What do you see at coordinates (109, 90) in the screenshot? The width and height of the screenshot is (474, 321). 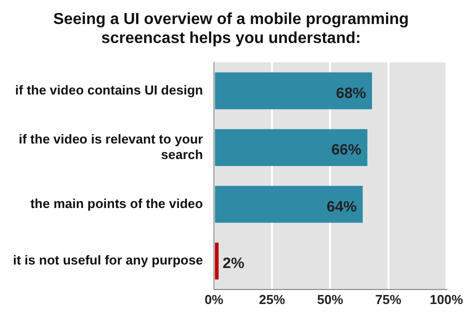 I see `y-tick-label: if the video contains UI design` at bounding box center [109, 90].